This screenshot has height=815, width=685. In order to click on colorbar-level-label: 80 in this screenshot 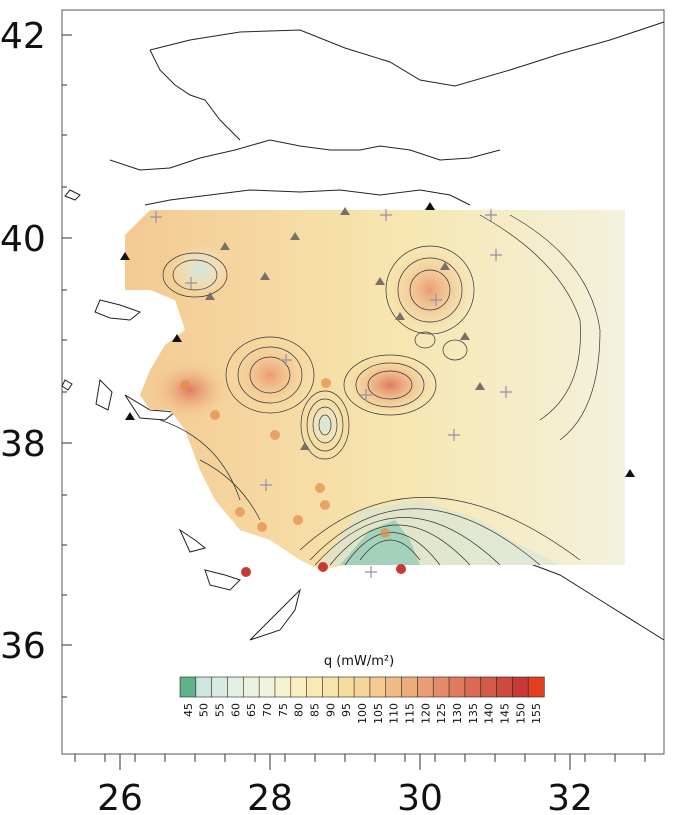, I will do `click(299, 710)`.